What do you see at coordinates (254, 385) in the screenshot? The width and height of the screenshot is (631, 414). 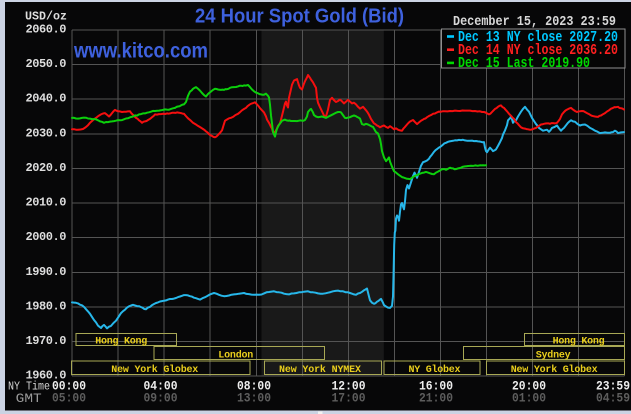 I see `svg-text: 08:00` at bounding box center [254, 385].